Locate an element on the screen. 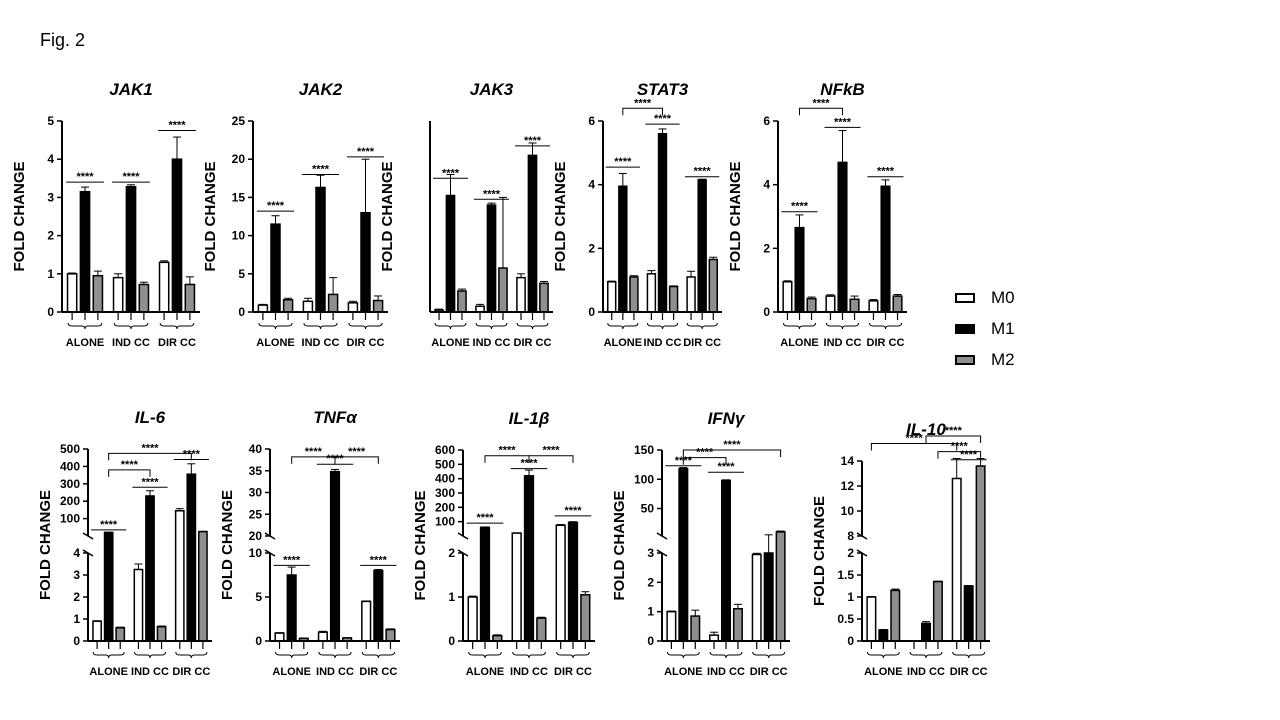 The height and width of the screenshot is (720, 1280). legend-swatch-m2 is located at coordinates (965, 359).